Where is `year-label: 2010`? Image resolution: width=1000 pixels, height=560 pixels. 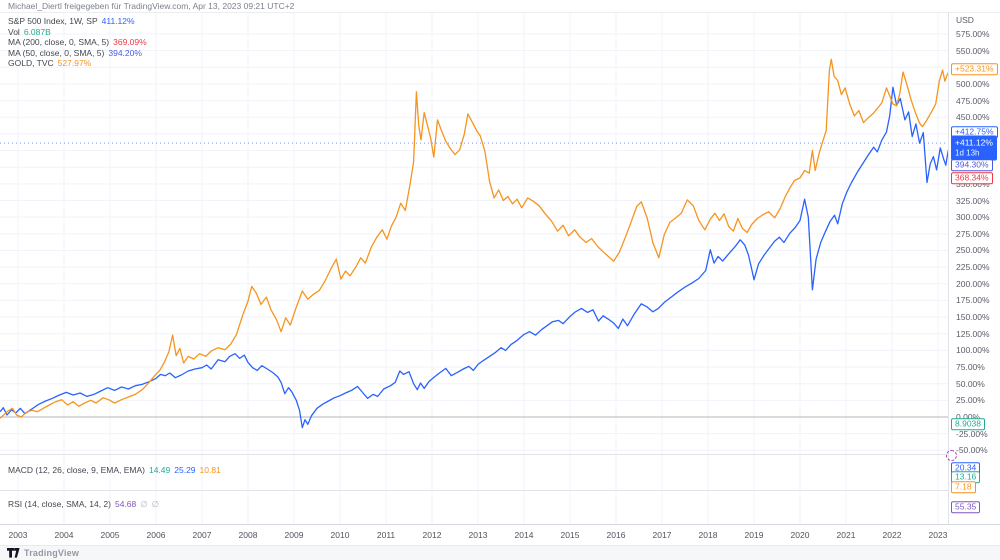 year-label: 2010 is located at coordinates (340, 535).